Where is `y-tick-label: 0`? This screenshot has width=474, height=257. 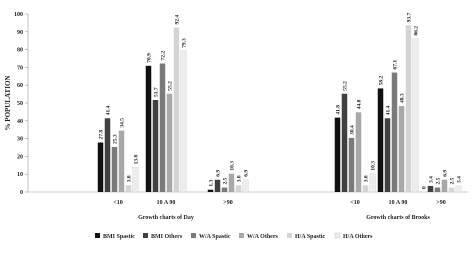 y-tick-label: 0 is located at coordinates (21, 193).